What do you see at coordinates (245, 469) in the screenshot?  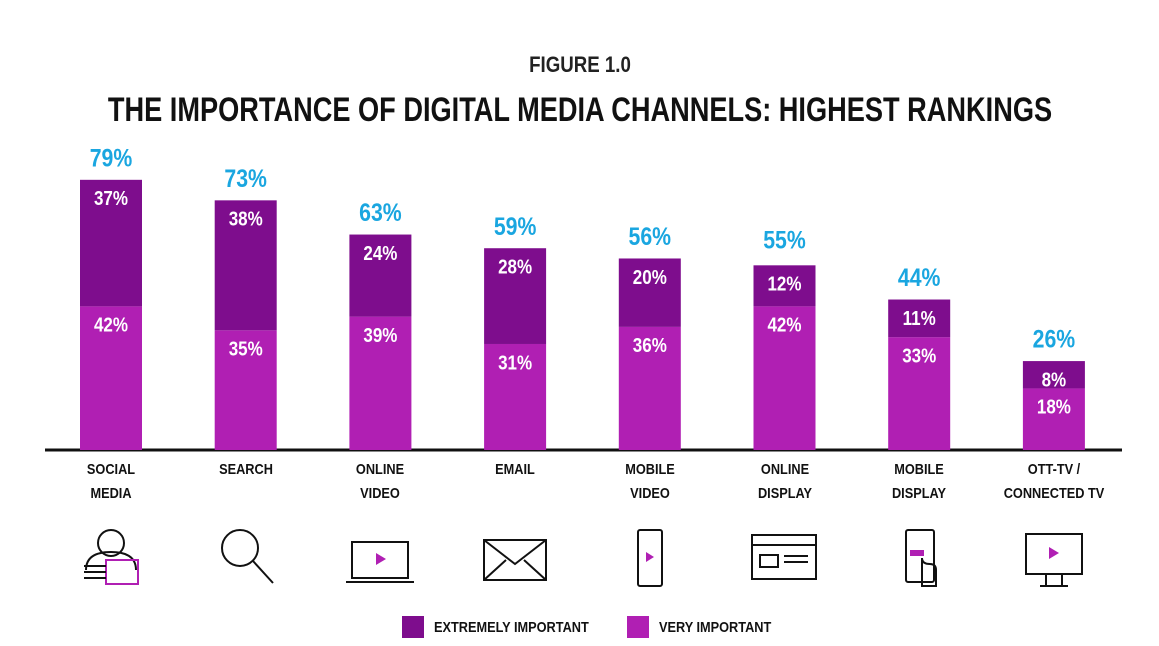 I see `x-tick-label: SEARCH` at bounding box center [245, 469].